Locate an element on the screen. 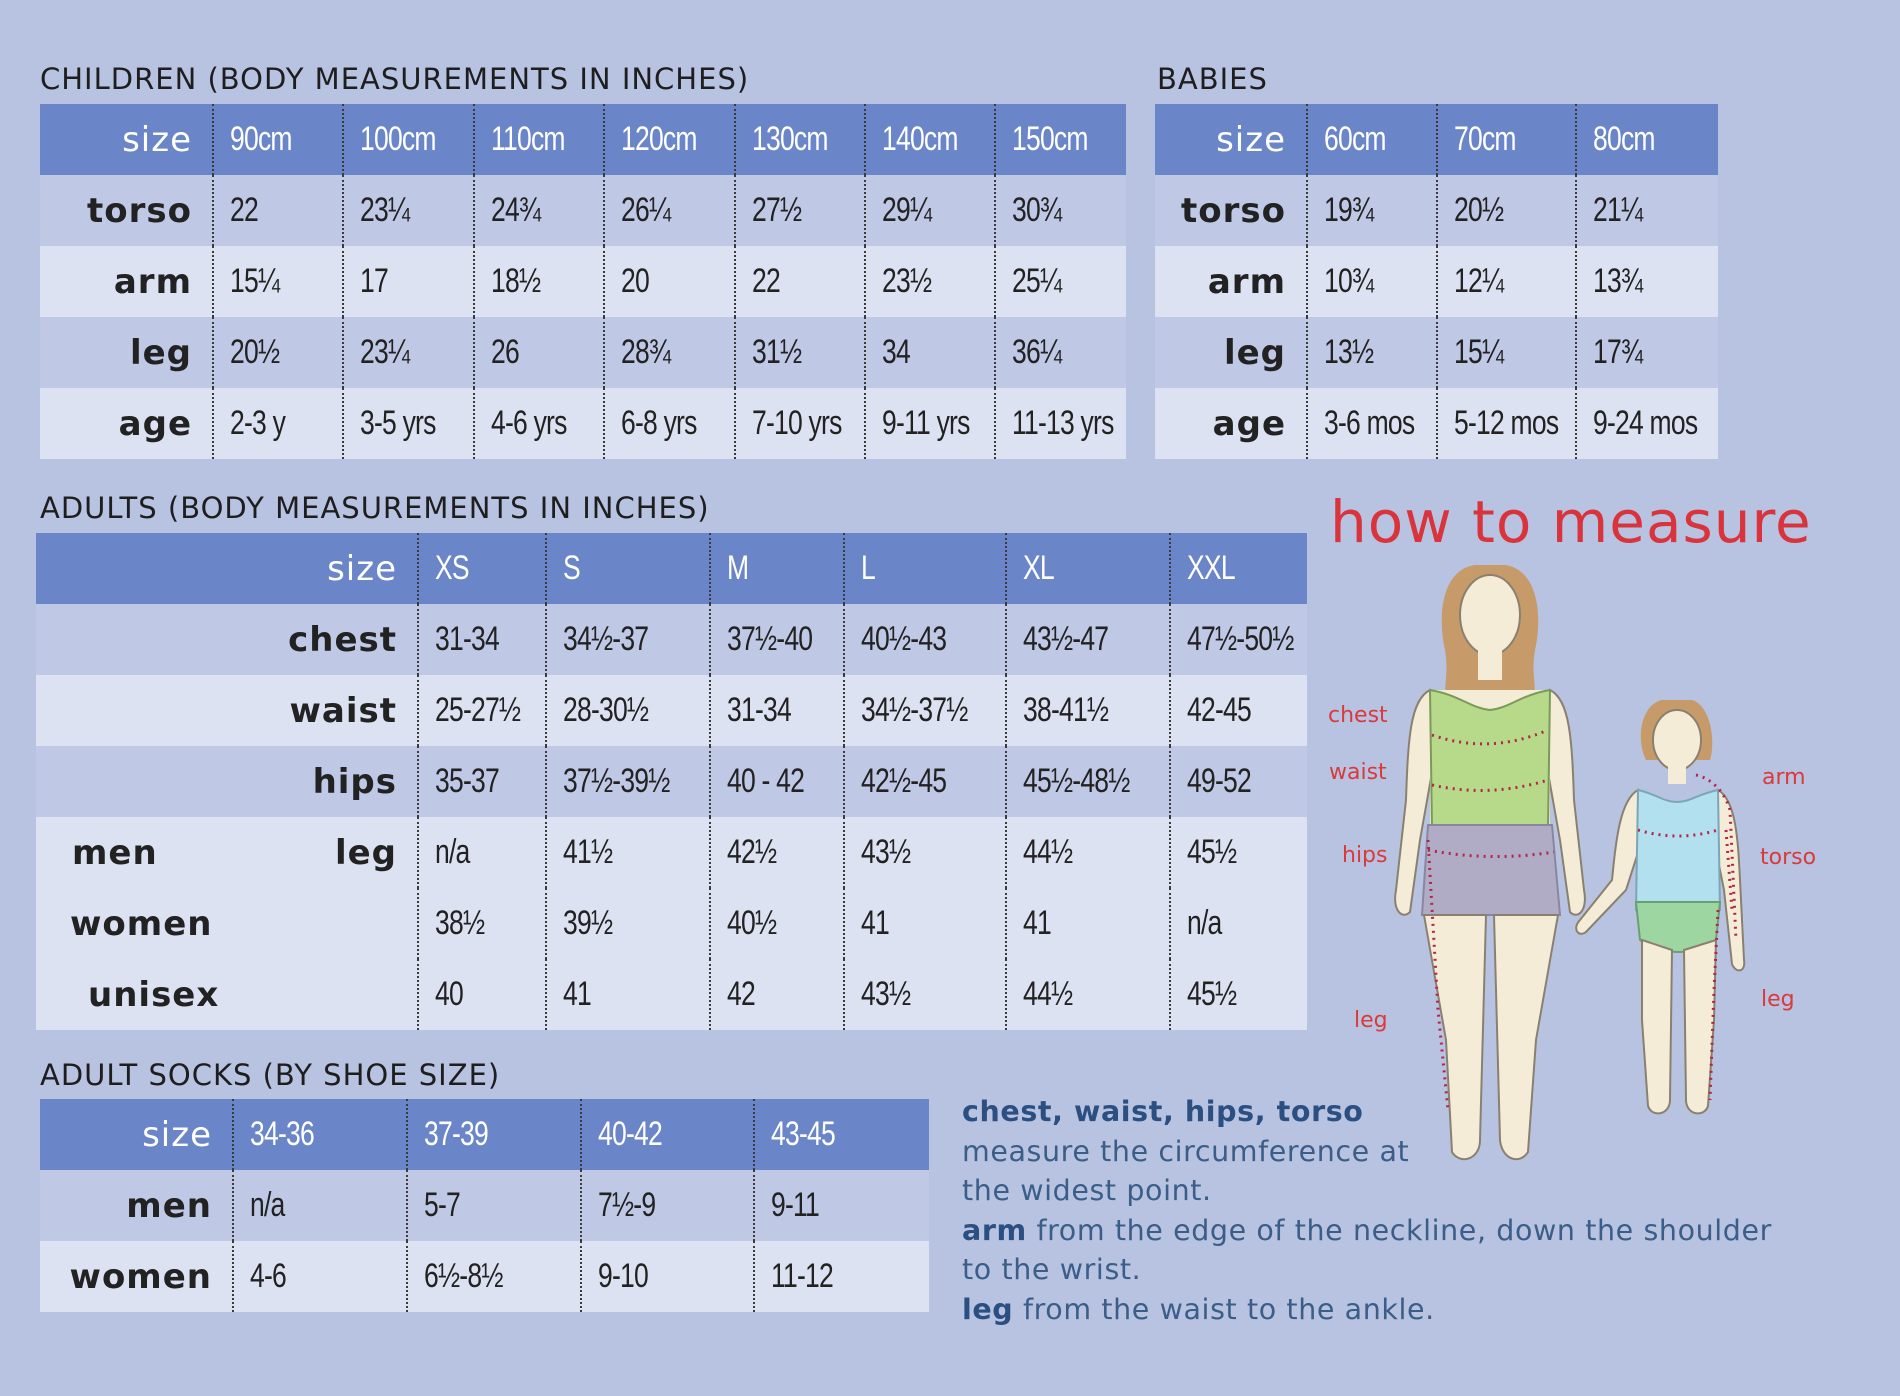 Image resolution: width=1900 pixels, height=1396 pixels. row-label: hips is located at coordinates (227, 781).